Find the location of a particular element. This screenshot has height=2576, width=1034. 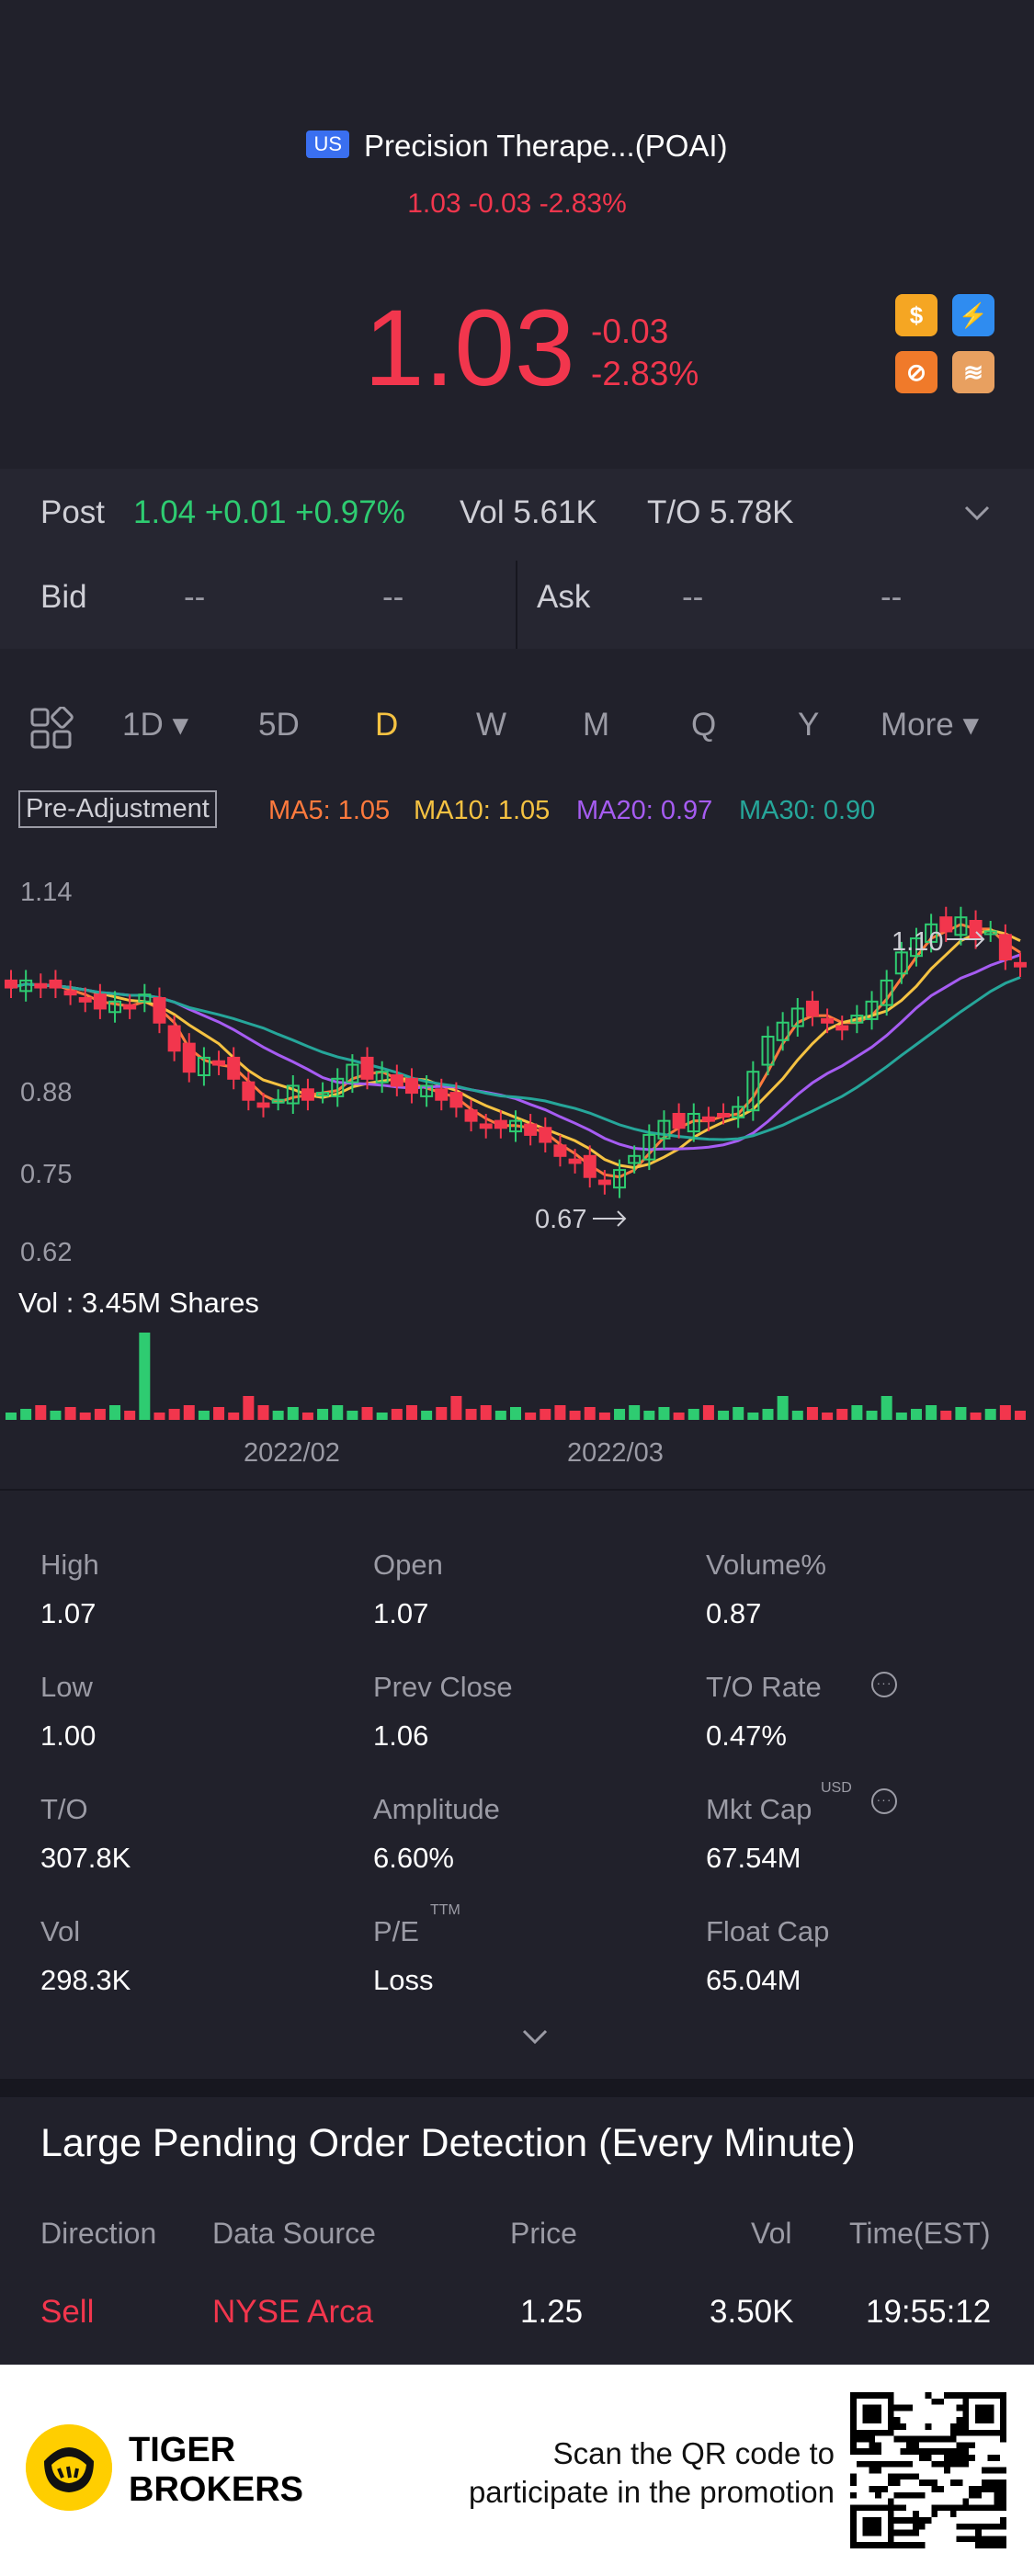

chevron-down-icon is located at coordinates (977, 513).